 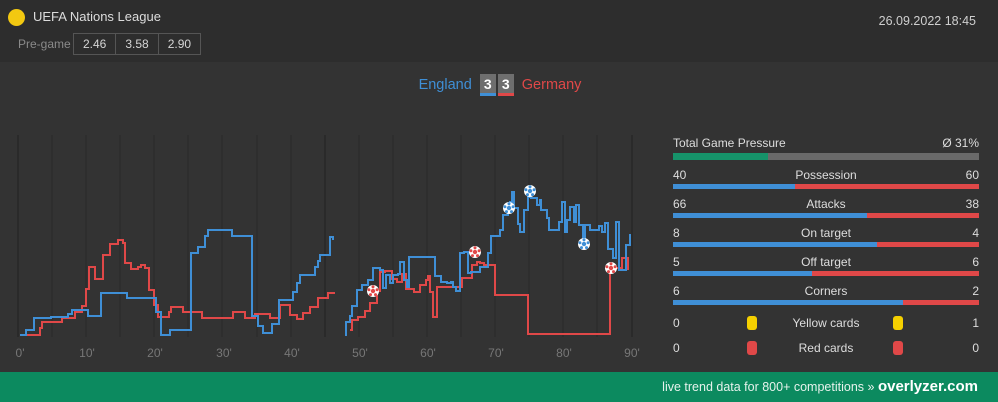 What do you see at coordinates (487, 85) in the screenshot?
I see `home-score: 3` at bounding box center [487, 85].